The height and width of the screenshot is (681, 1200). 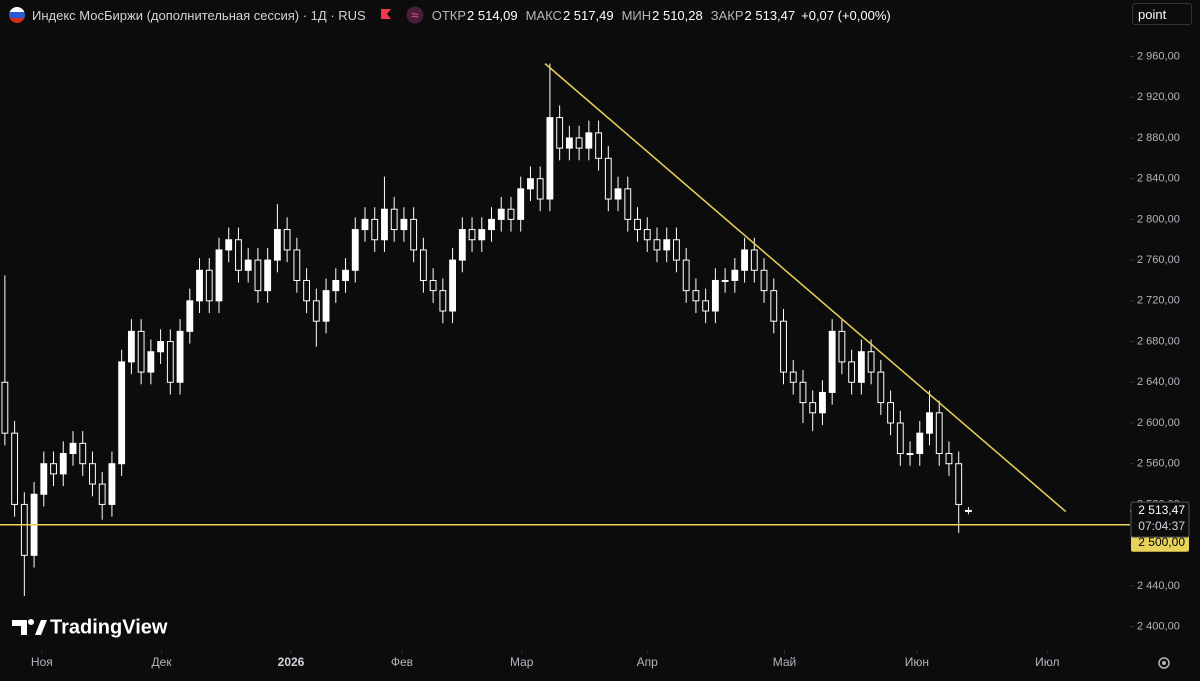 I want to click on indicator-icon: ≈, so click(x=415, y=15).